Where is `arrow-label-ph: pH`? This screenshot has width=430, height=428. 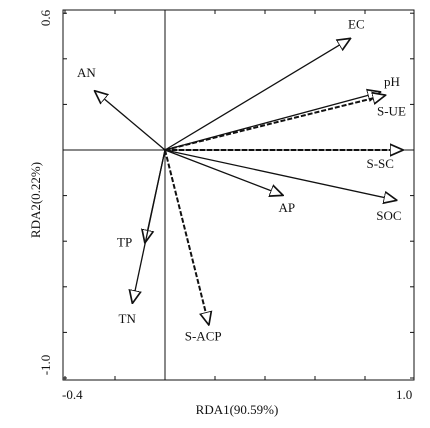
arrow-label-ph: pH is located at coordinates (392, 81).